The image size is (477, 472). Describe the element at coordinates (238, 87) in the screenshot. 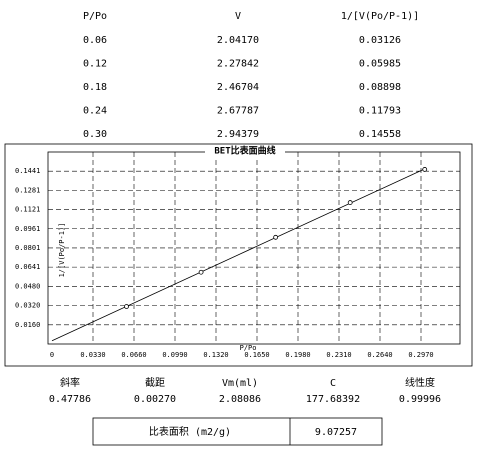

I see `table-cell: 2.46704` at that location.